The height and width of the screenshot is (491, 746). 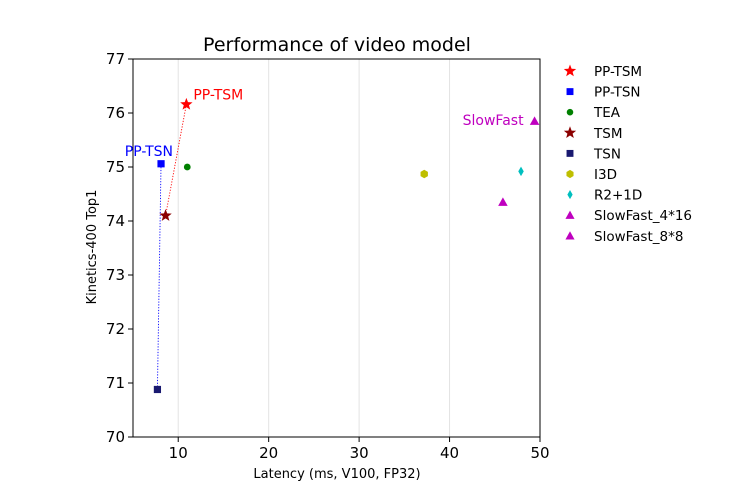 What do you see at coordinates (159, 276) in the screenshot?
I see `connector-tsn-to-pp-tsn` at bounding box center [159, 276].